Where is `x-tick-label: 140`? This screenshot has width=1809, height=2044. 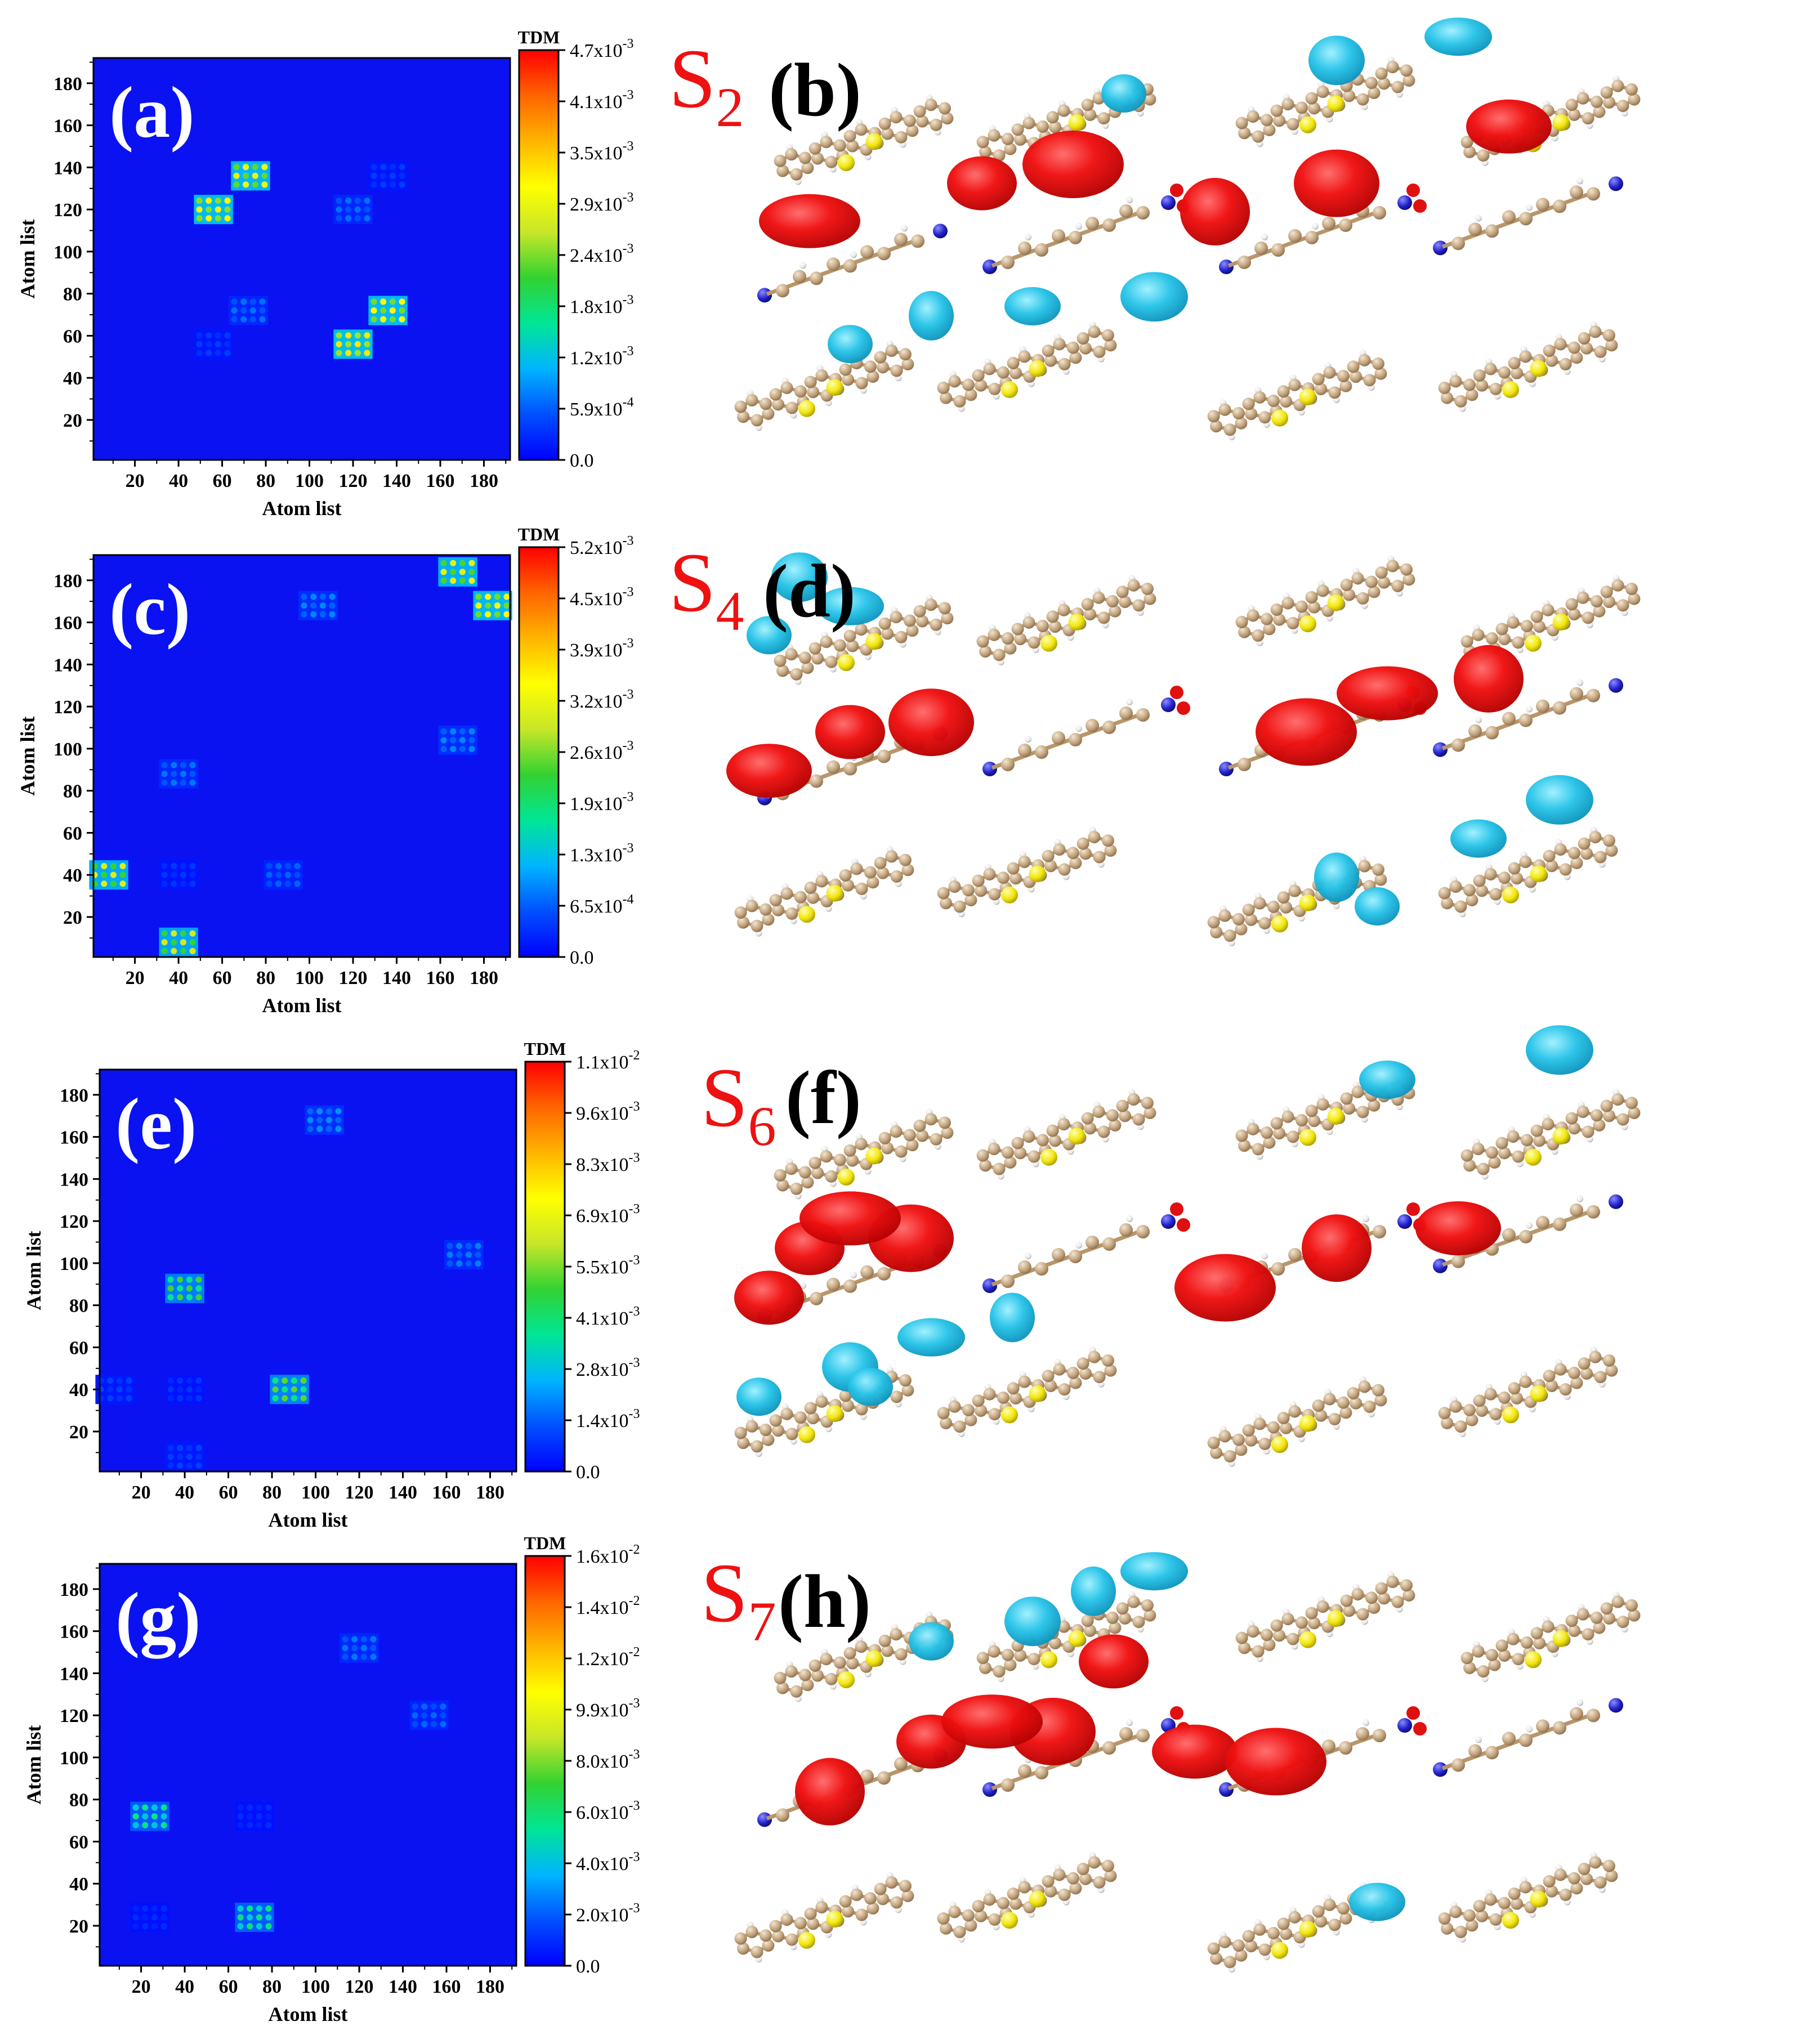 x-tick-label: 140 is located at coordinates (402, 1492).